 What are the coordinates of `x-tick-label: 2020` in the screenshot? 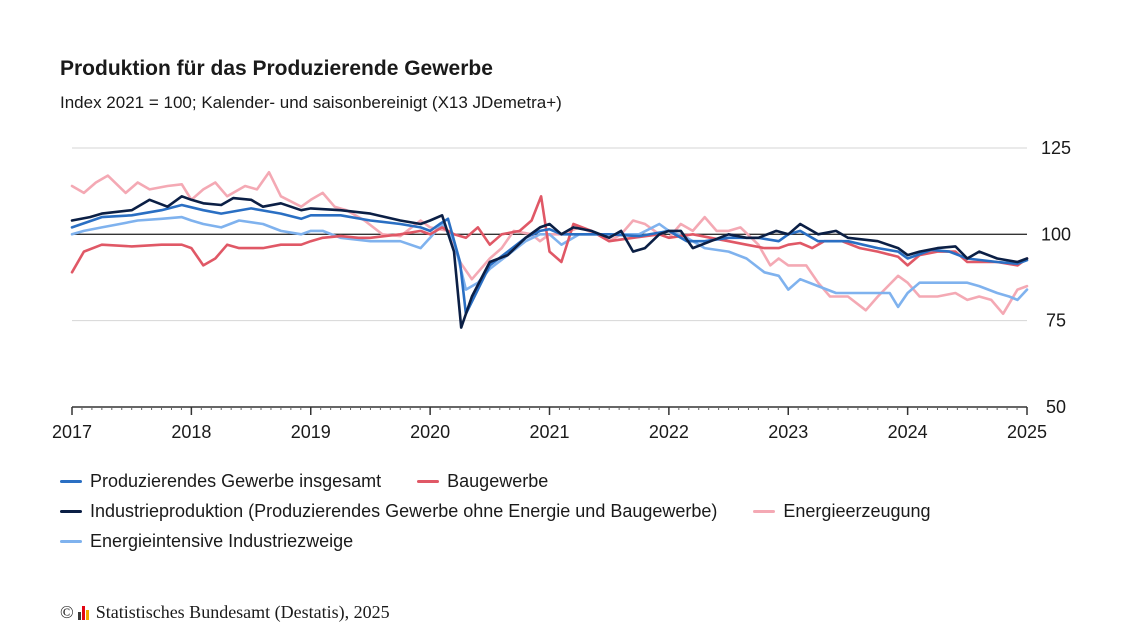 It's located at (430, 432).